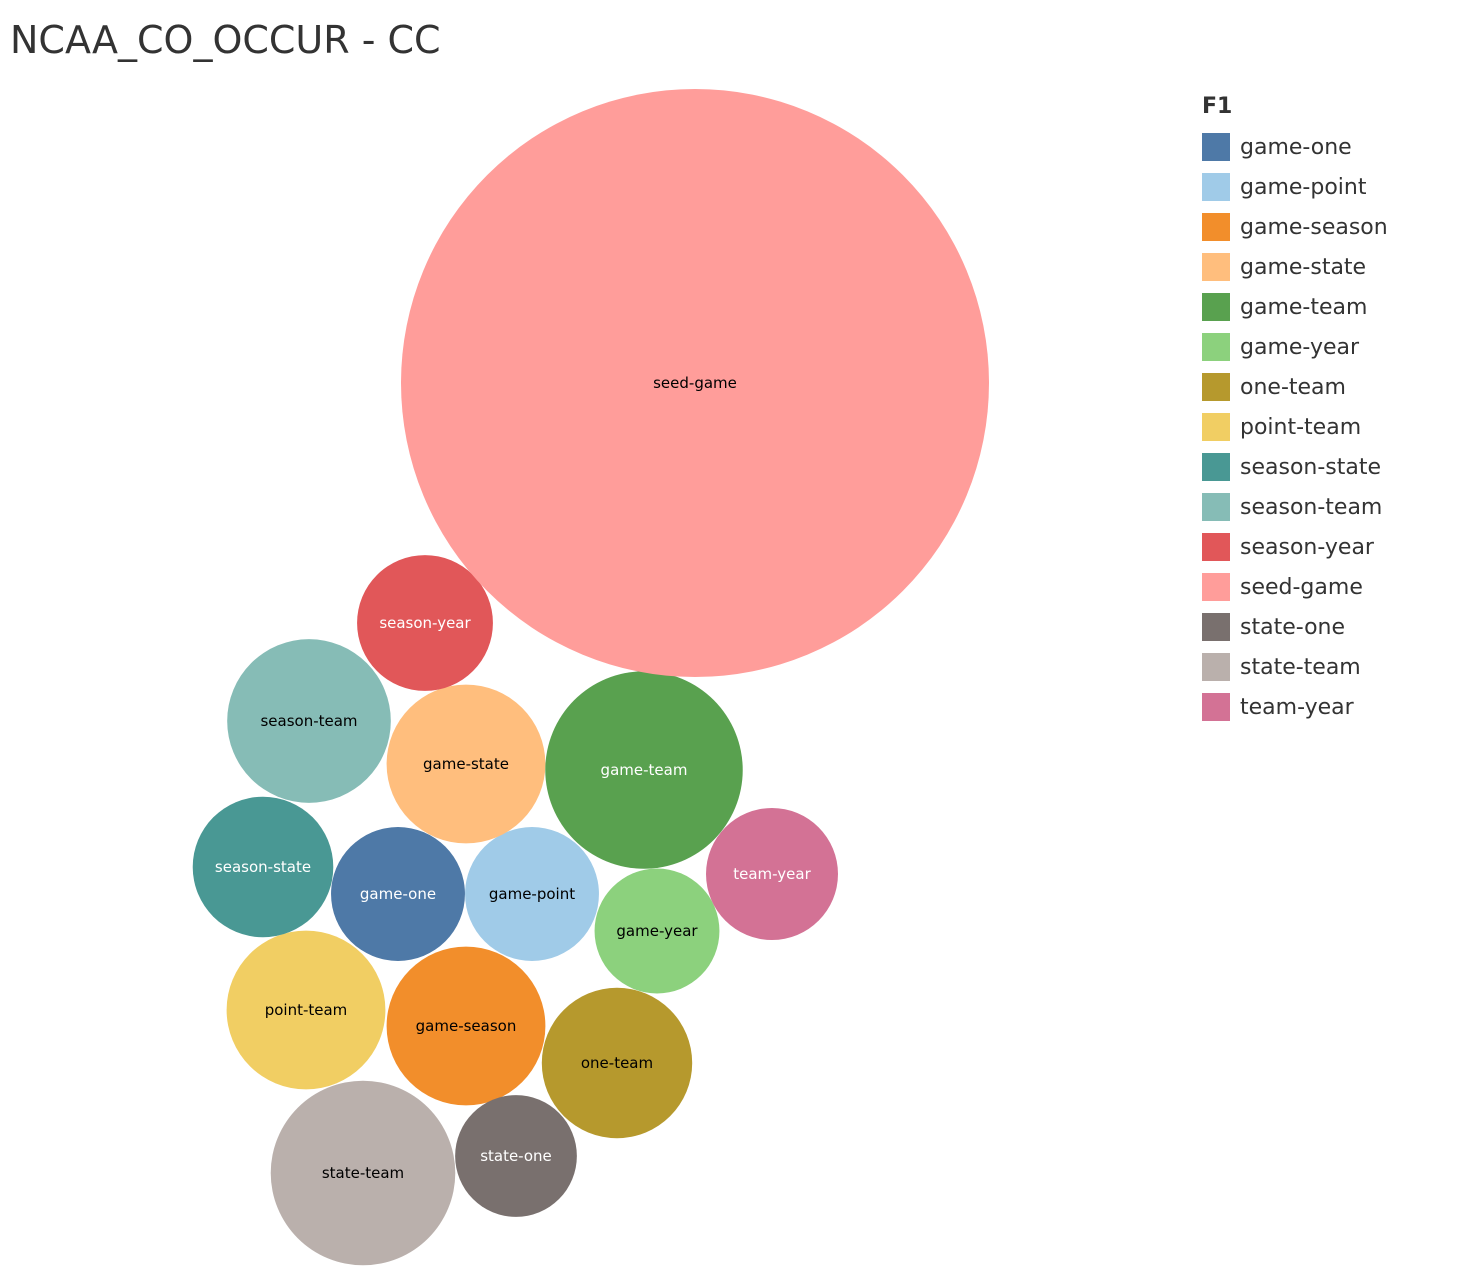  I want to click on bubble-label-state-team: state-team, so click(363, 1173).